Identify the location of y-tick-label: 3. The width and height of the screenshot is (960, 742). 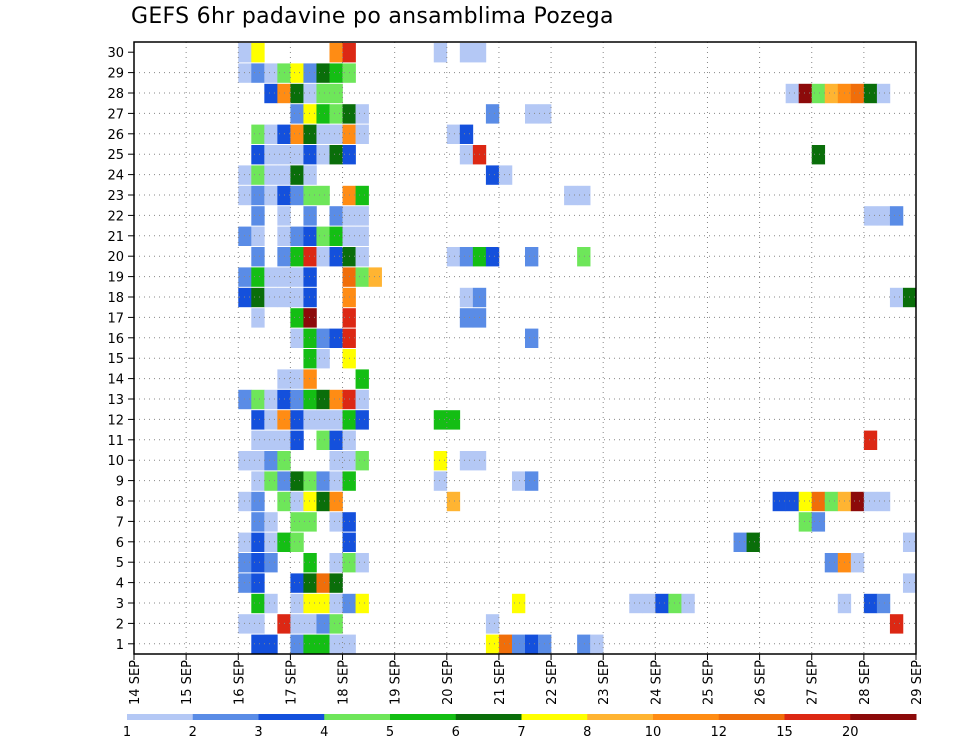
(120, 604).